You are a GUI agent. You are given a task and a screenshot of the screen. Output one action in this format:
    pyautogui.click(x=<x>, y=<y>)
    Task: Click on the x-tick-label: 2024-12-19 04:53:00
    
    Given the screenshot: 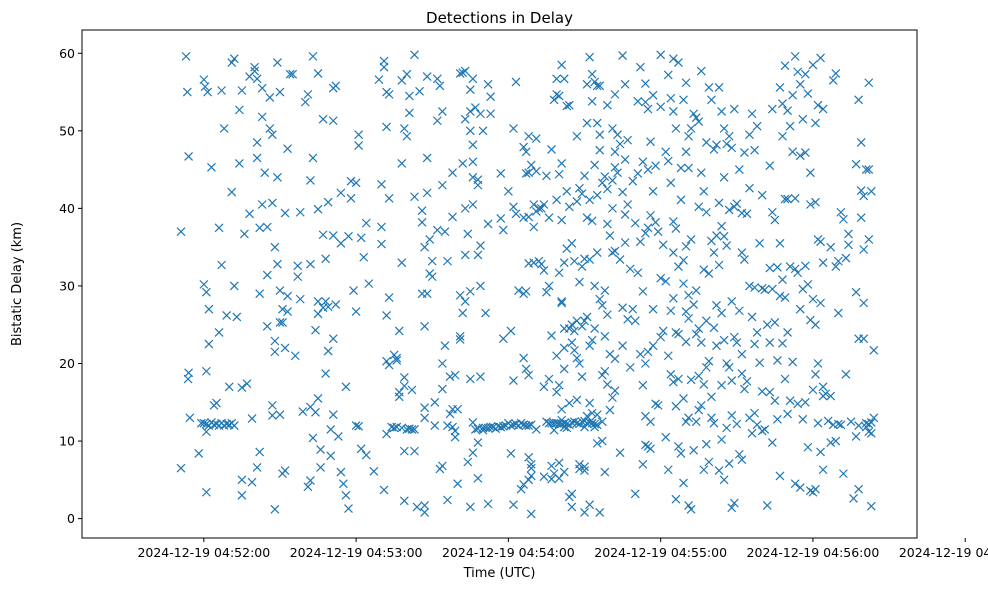 What is the action you would take?
    pyautogui.click(x=356, y=552)
    